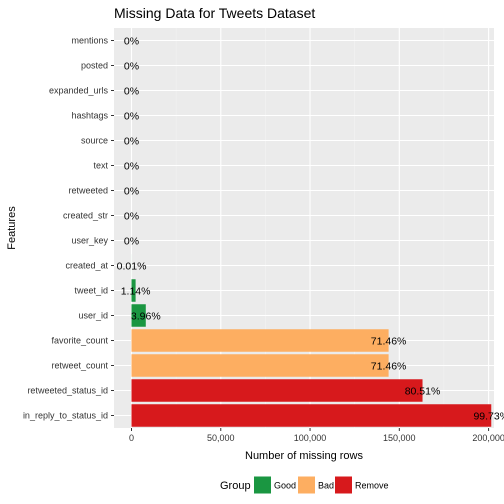  Describe the element at coordinates (221, 438) in the screenshot. I see `x-tick-label: 50,000` at that location.